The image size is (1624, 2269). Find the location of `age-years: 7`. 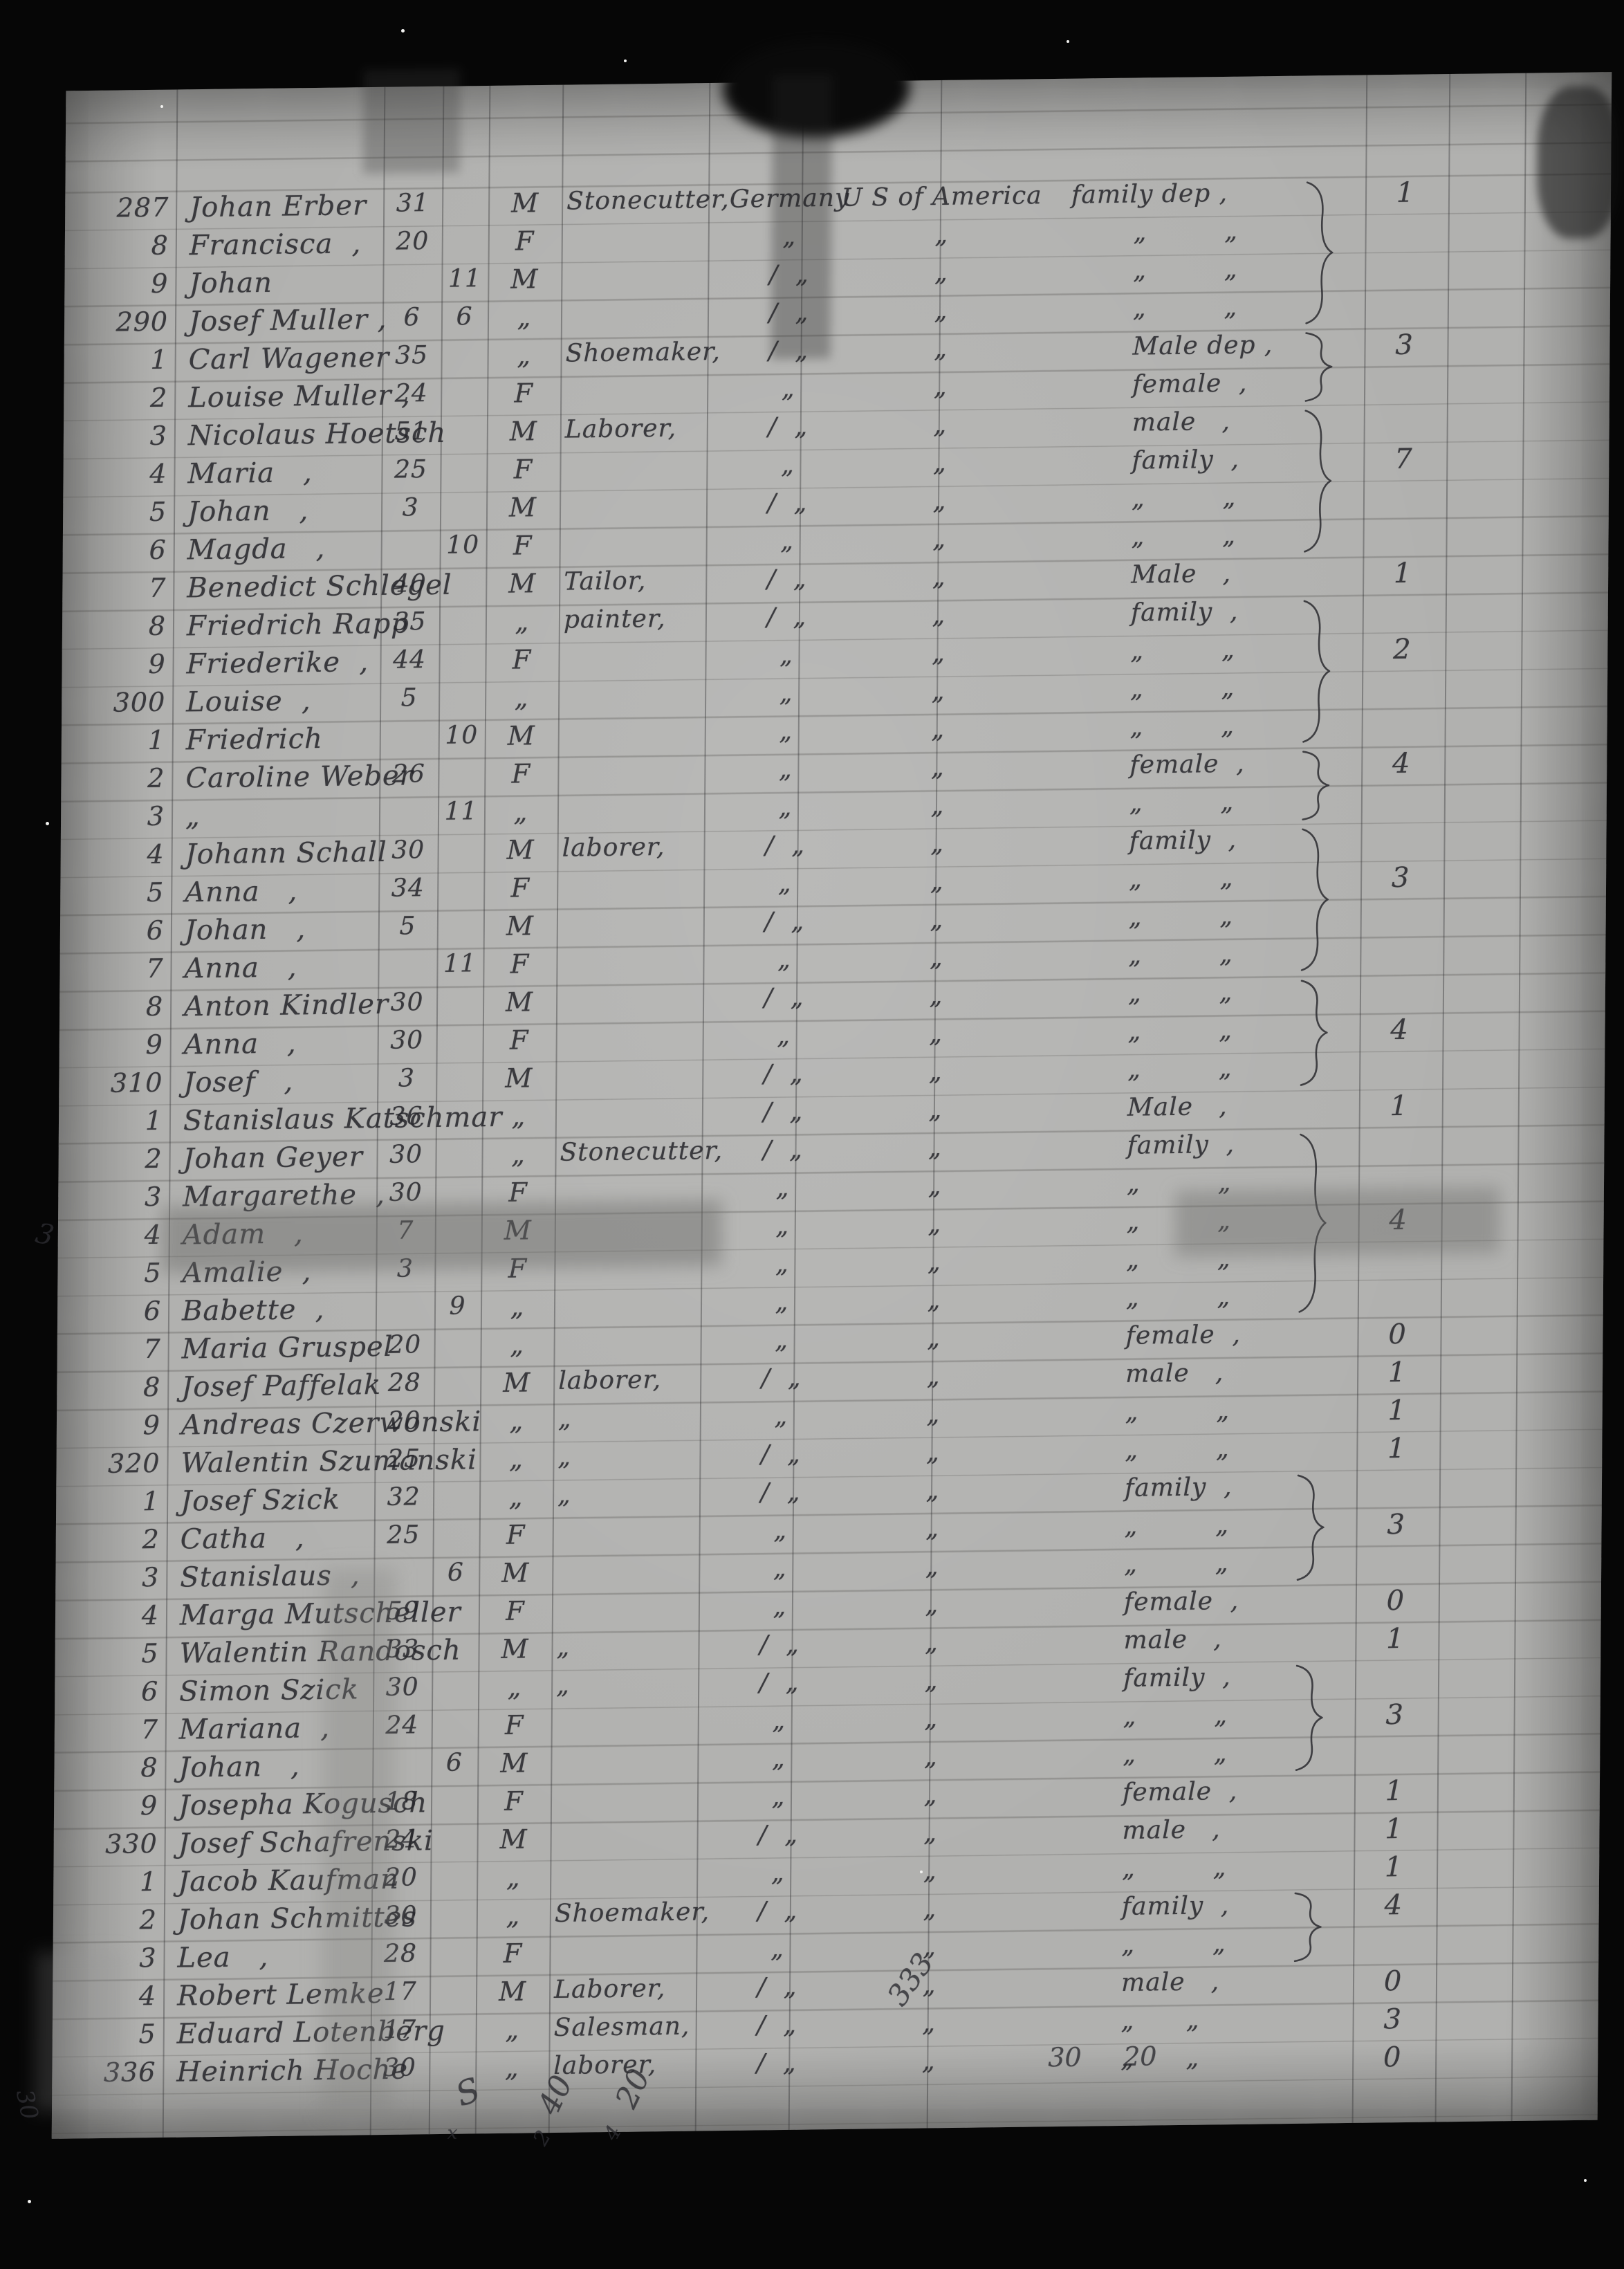

age-years: 7 is located at coordinates (405, 1230).